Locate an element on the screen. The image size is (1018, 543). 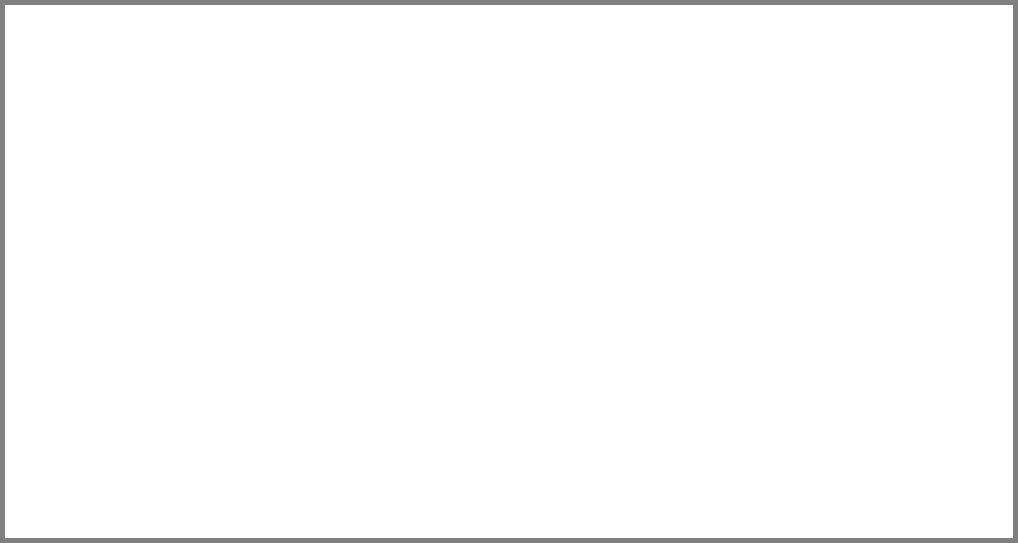
global-minimum-label-line-2: Minimum is located at coordinates (528, 473).